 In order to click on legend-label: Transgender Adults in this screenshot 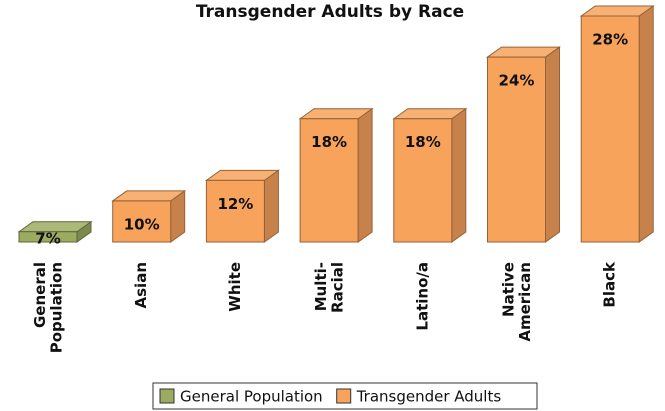, I will do `click(429, 397)`.